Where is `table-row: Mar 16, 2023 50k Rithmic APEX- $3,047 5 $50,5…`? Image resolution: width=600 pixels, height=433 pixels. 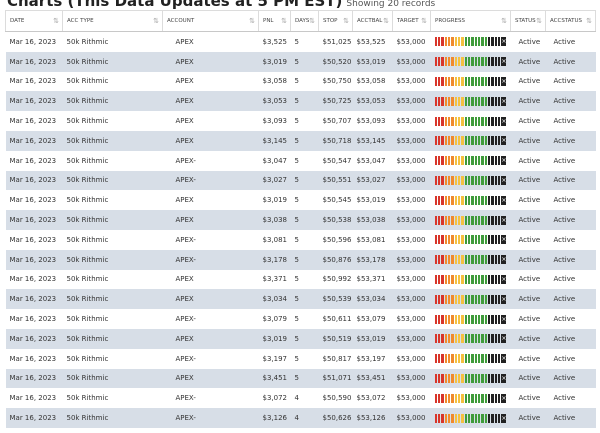 table-row: Mar 16, 2023 50k Rithmic APEX- $3,047 5 $50,5… is located at coordinates (301, 161).